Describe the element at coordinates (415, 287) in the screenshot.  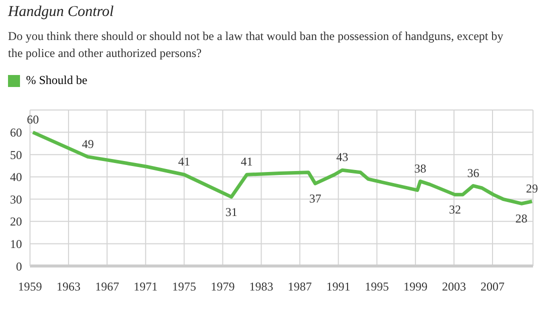
I see `x-tick-label: 1999` at that location.